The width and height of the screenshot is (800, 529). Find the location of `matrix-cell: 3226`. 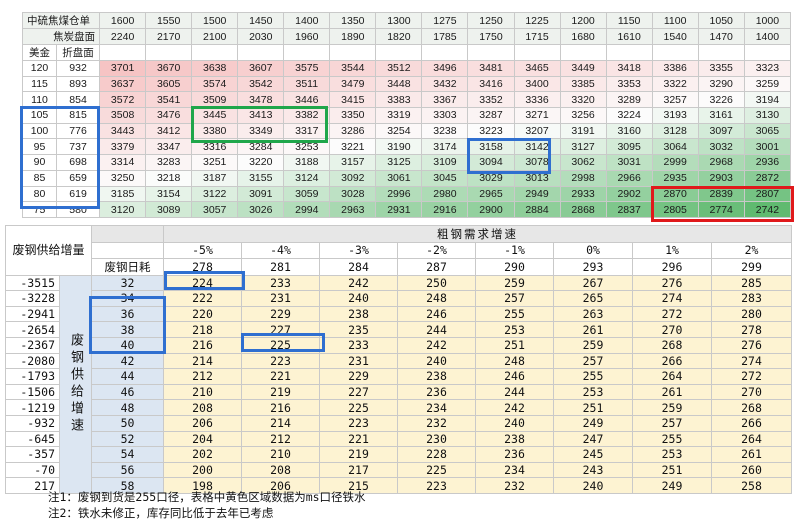

matrix-cell: 3226 is located at coordinates (721, 100).